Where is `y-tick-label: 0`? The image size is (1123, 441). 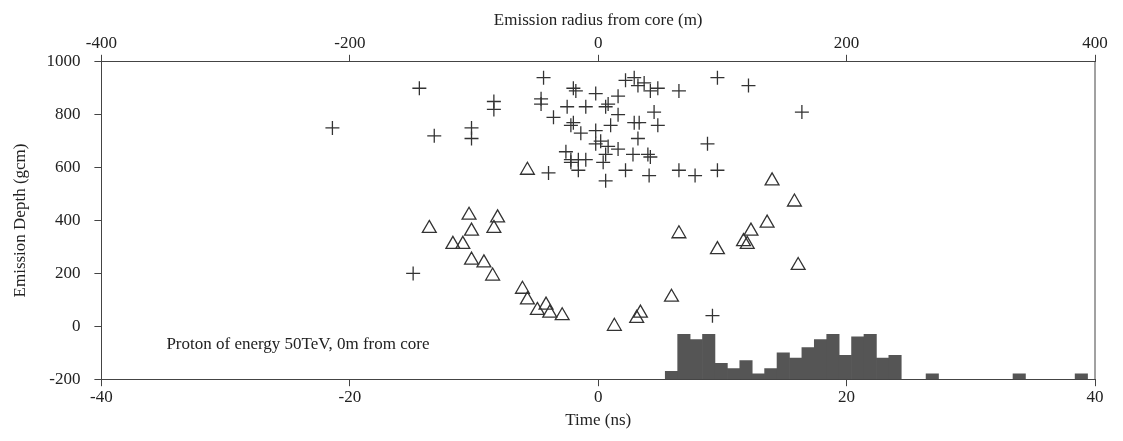 y-tick-label: 0 is located at coordinates (76, 325).